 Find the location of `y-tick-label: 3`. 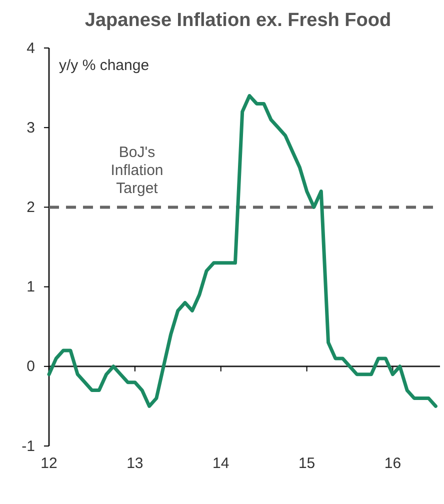

y-tick-label: 3 is located at coordinates (30, 127).